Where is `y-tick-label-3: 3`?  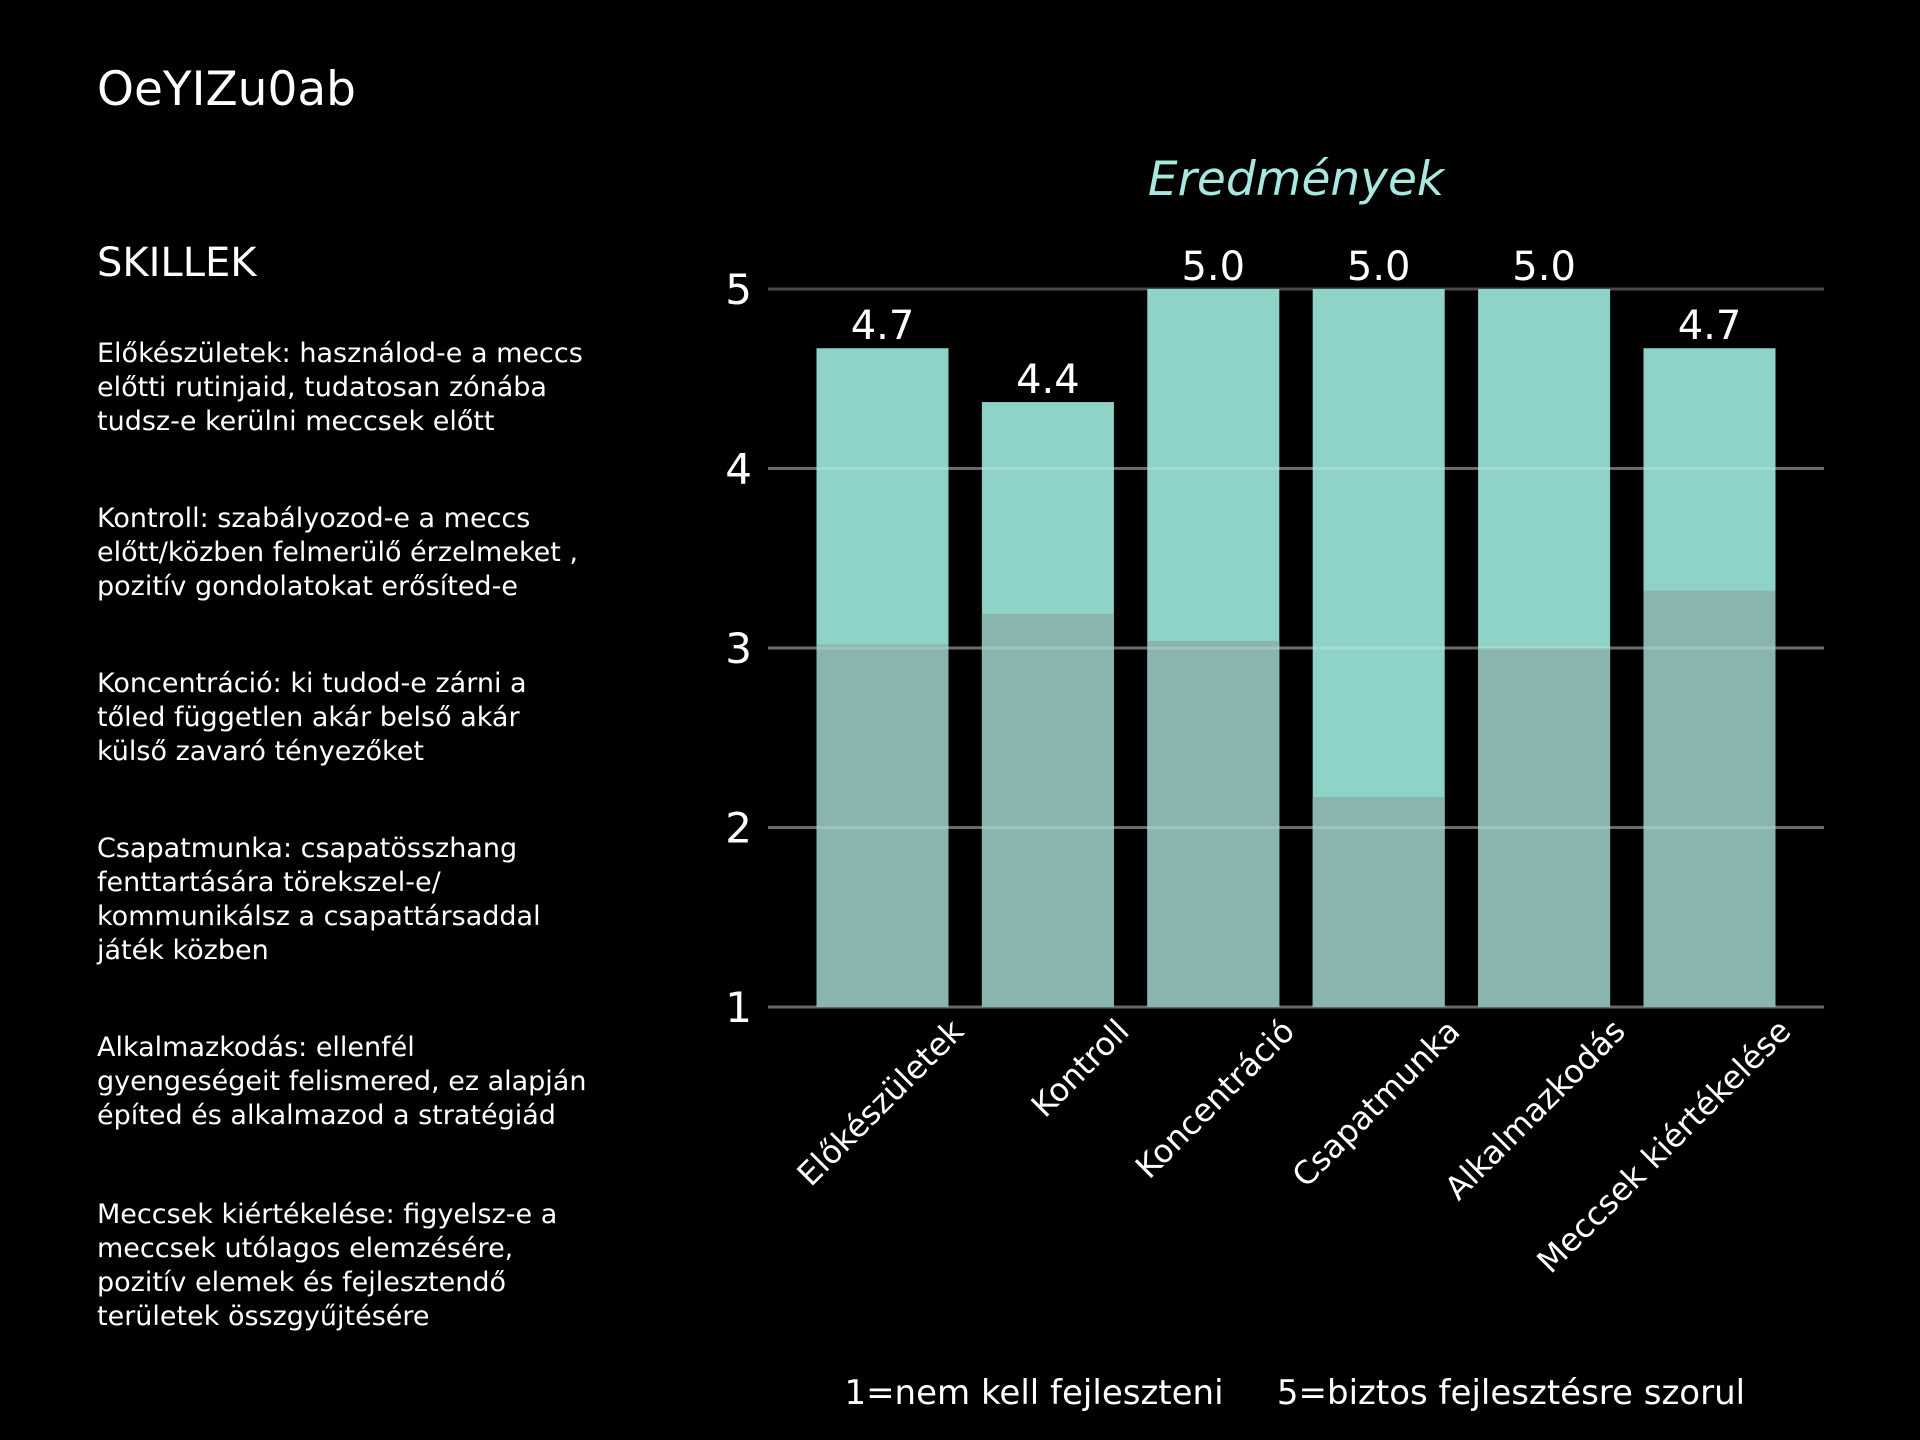 y-tick-label-3: 3 is located at coordinates (738, 648).